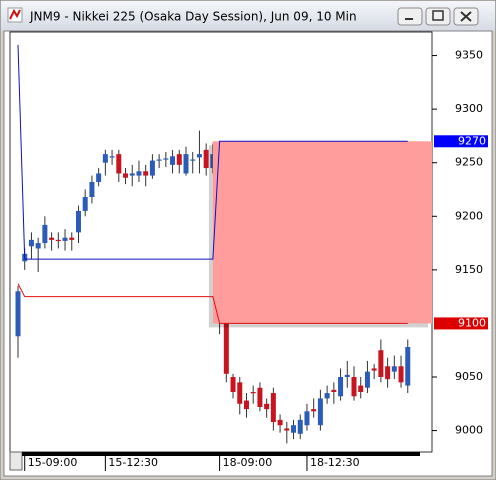  Describe the element at coordinates (438, 16) in the screenshot. I see `maximize-button` at that location.